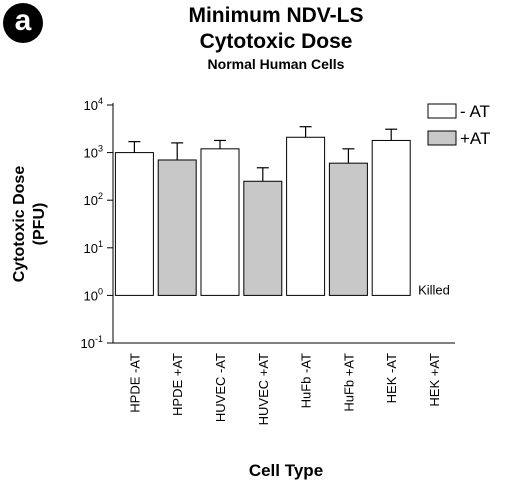 Image resolution: width=512 pixels, height=491 pixels. I want to click on legend-label-0: - AT, so click(475, 111).